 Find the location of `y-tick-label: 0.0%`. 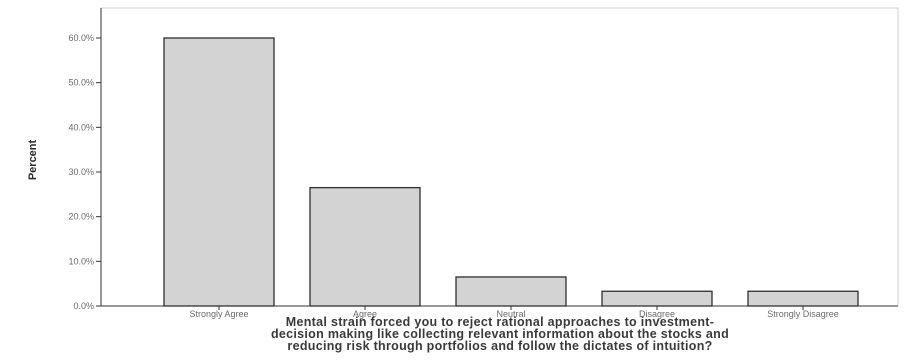

y-tick-label: 0.0% is located at coordinates (83, 306).